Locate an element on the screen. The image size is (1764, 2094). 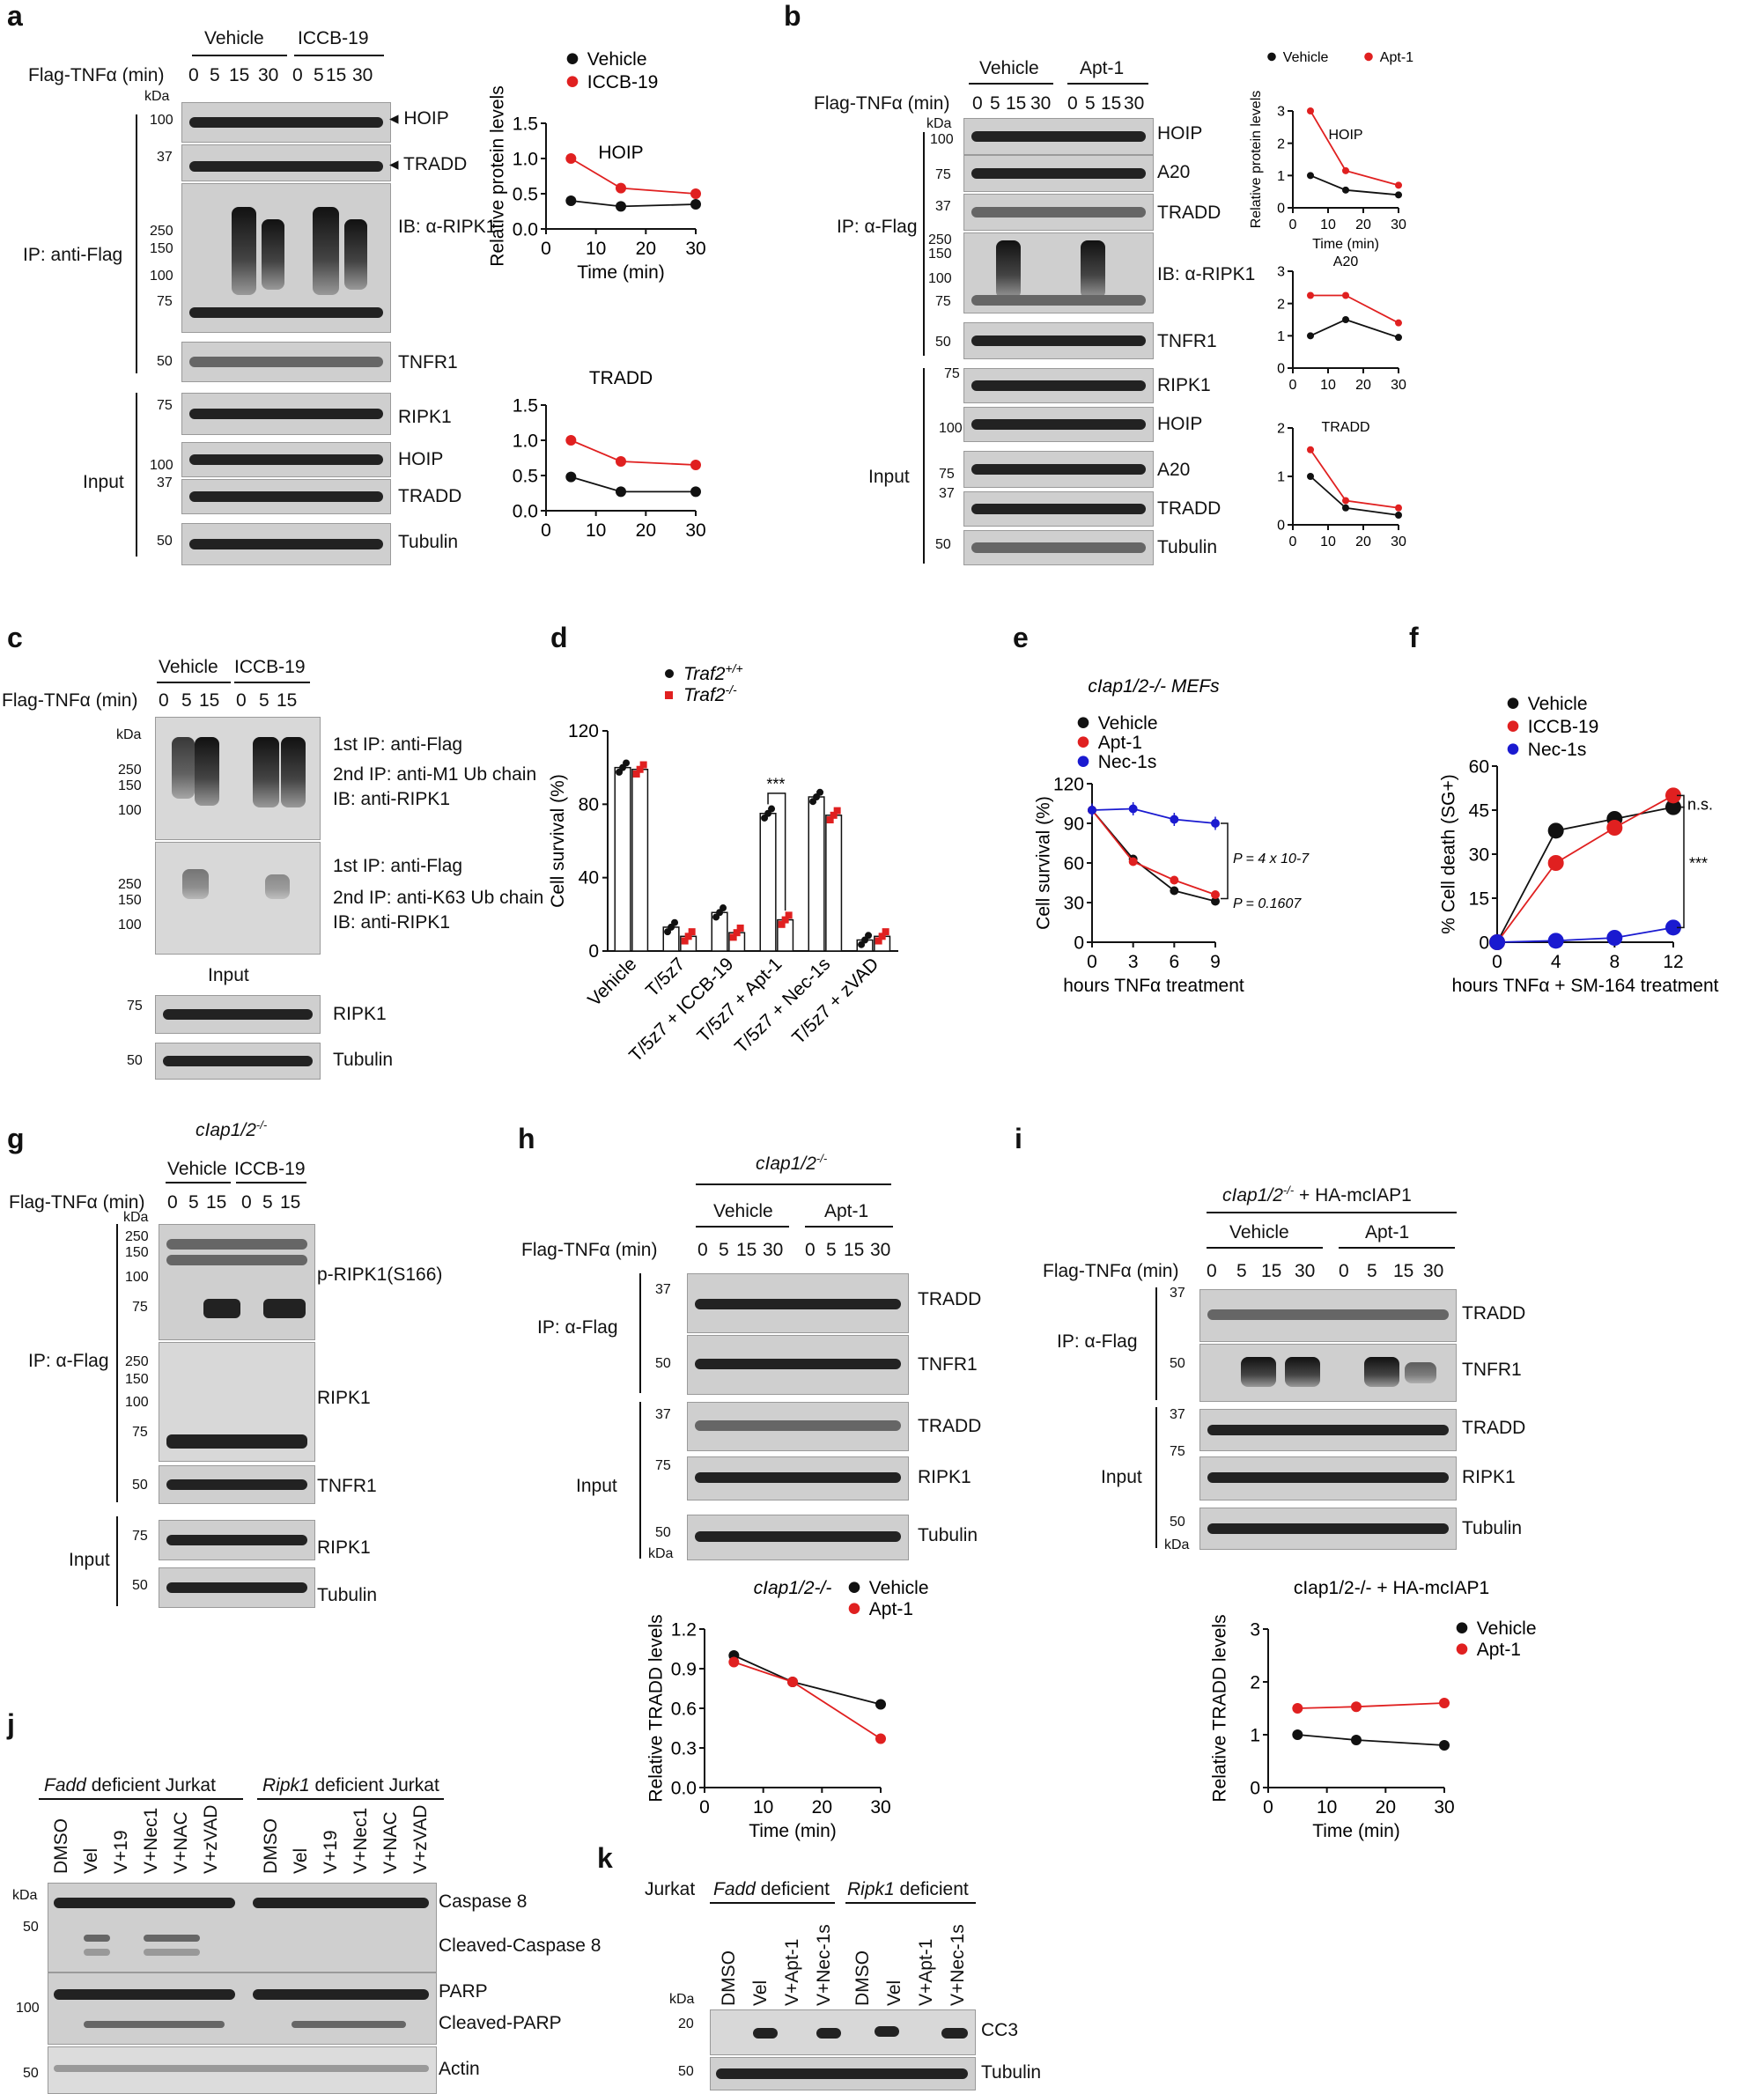
g-ladder: 100 is located at coordinates (137, 1403).